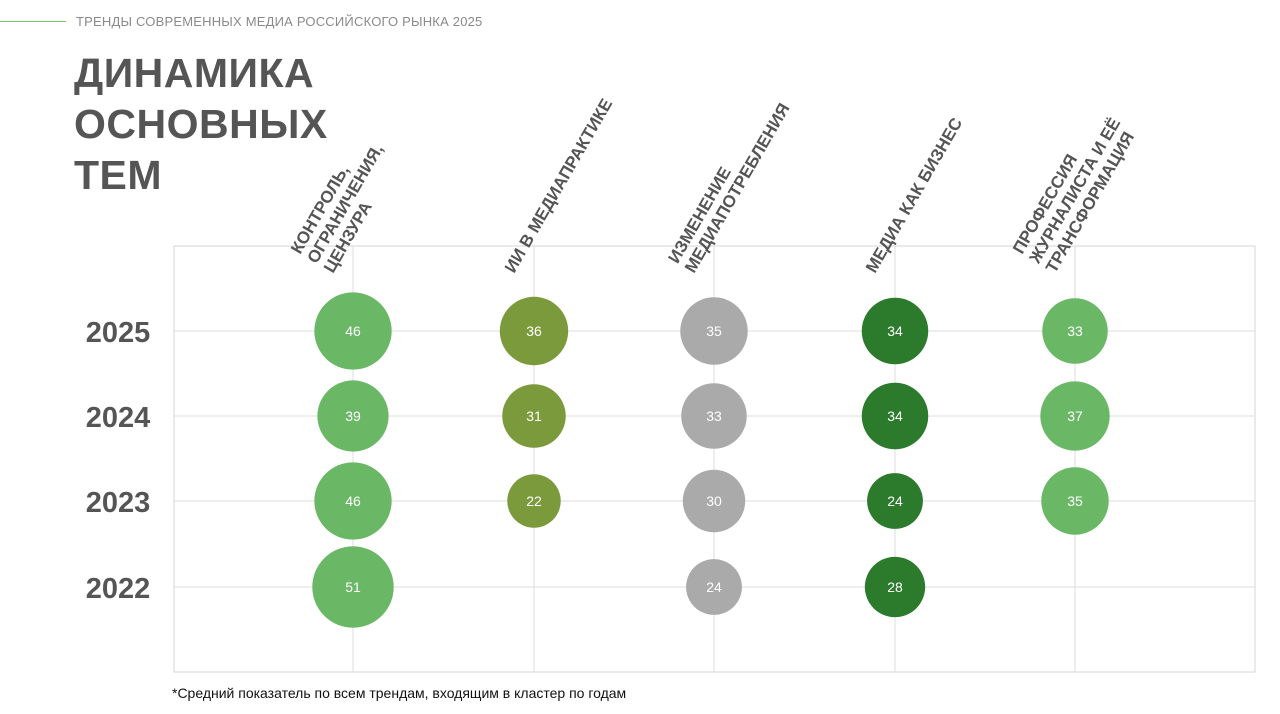  Describe the element at coordinates (737, 188) in the screenshot. I see `category-label: МЕДИАПОТРЕБЛЕНИЯ` at that location.